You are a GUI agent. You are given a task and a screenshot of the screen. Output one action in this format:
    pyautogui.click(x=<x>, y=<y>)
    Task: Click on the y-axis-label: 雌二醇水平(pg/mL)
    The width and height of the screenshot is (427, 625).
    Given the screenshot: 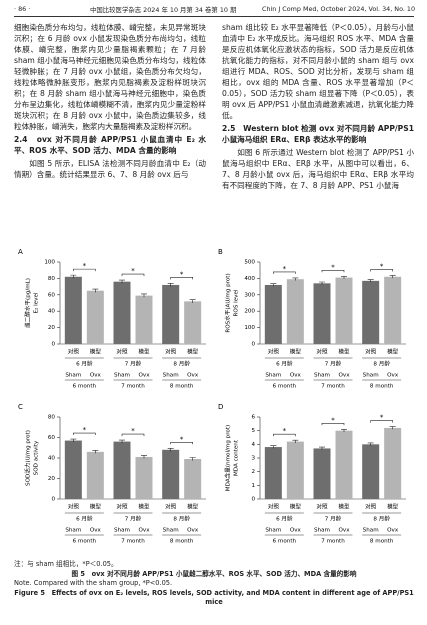 What is the action you would take?
    pyautogui.click(x=28, y=303)
    